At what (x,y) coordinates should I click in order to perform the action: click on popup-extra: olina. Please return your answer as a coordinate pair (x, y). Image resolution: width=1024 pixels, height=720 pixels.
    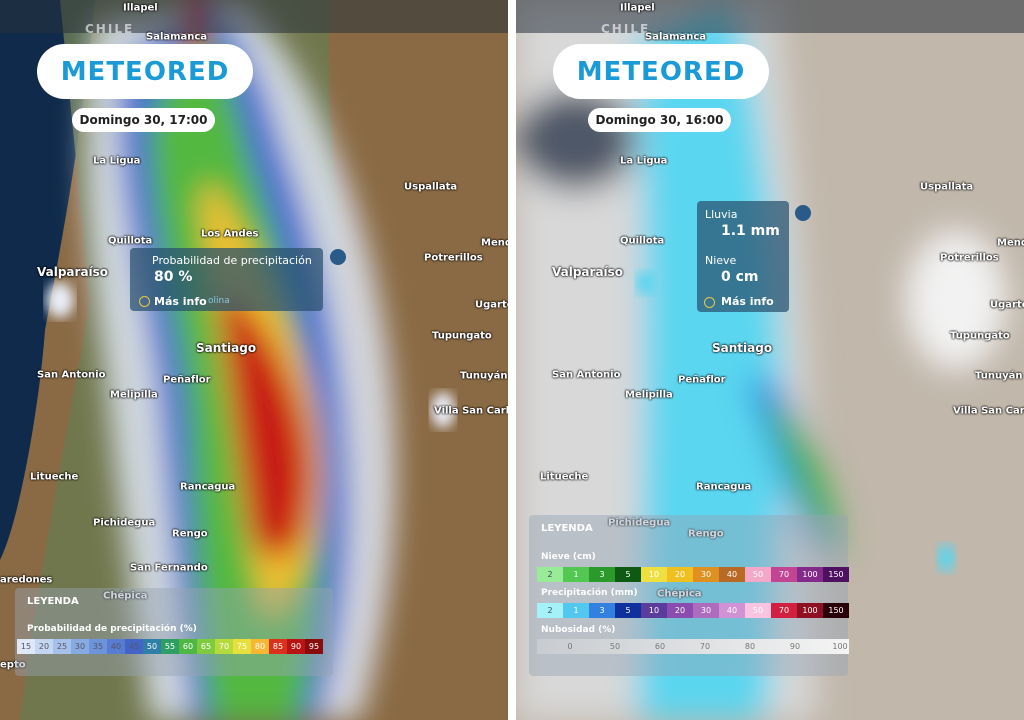
    Looking at the image, I should click on (219, 301).